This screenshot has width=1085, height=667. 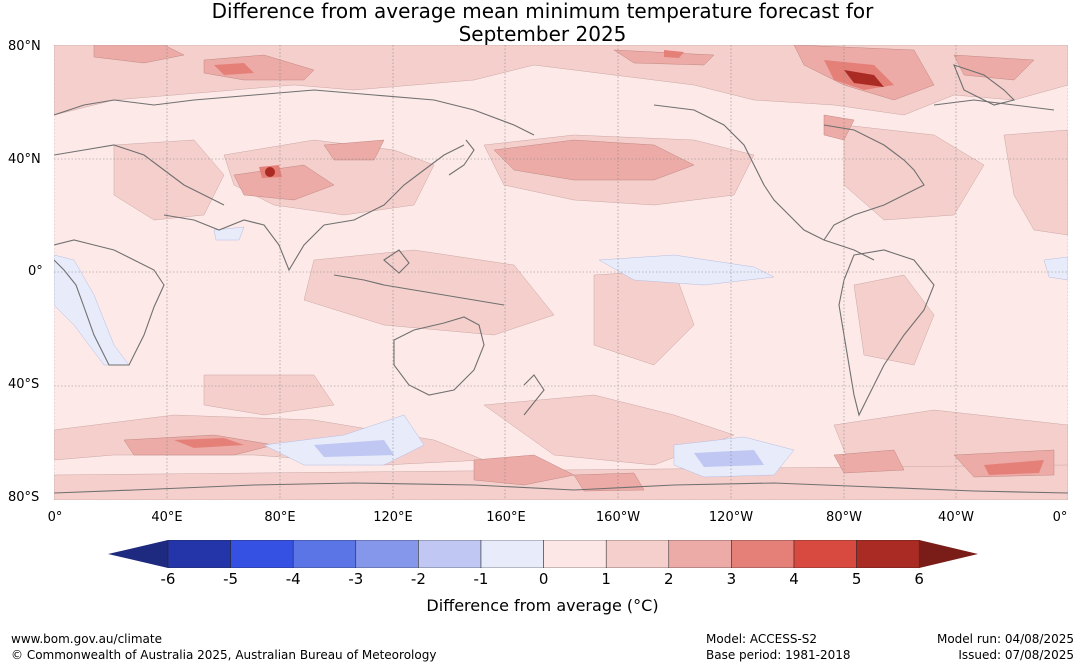 What do you see at coordinates (762, 639) in the screenshot?
I see `footer-model: Model: ACCESS-S2` at bounding box center [762, 639].